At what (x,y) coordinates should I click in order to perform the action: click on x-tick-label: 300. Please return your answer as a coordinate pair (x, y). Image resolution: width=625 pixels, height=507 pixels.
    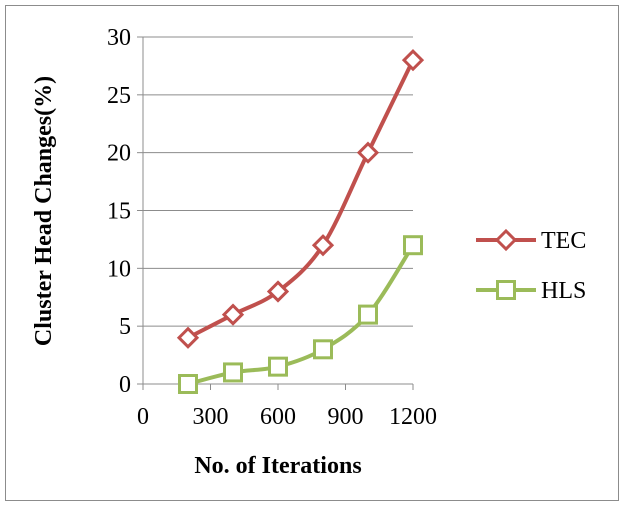
    Looking at the image, I should click on (211, 417).